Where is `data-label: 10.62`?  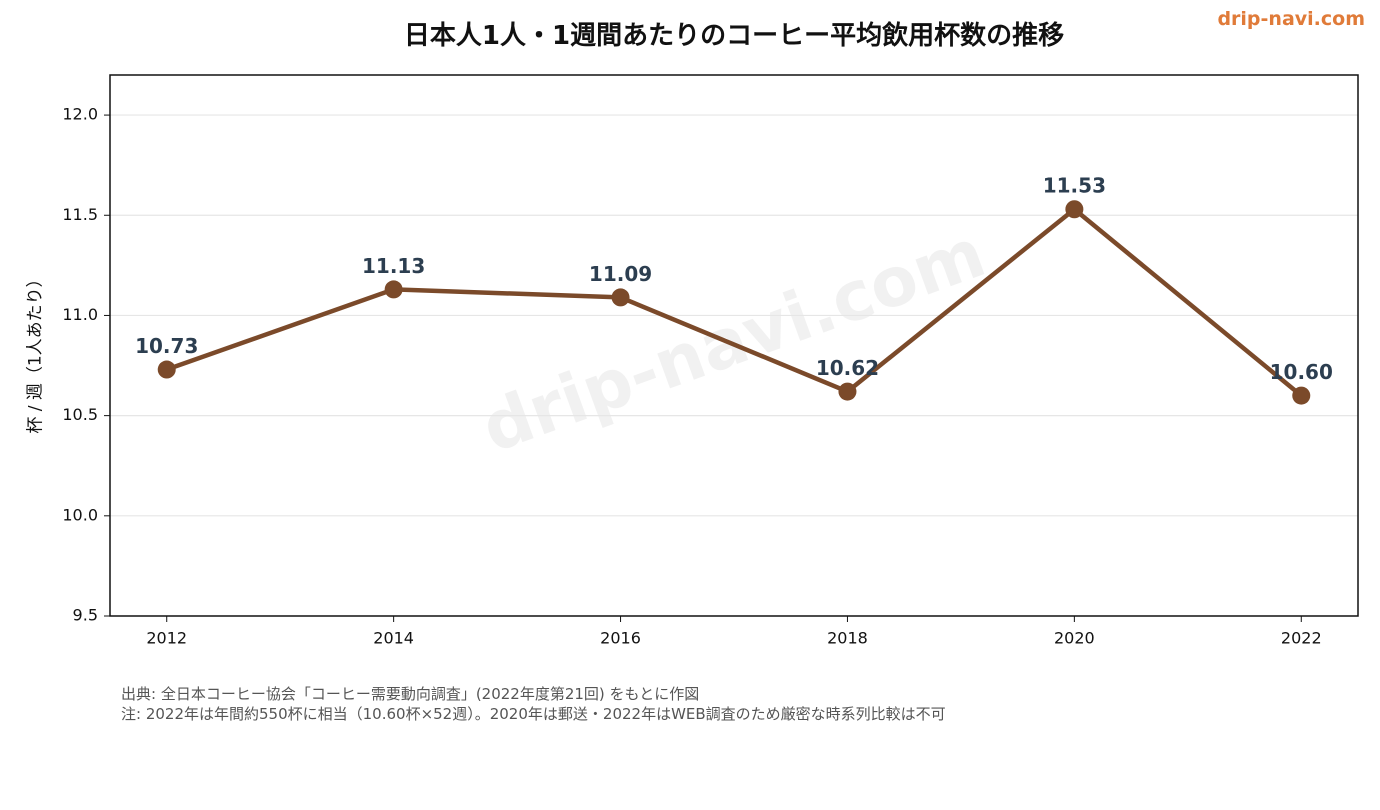 data-label: 10.62 is located at coordinates (847, 368).